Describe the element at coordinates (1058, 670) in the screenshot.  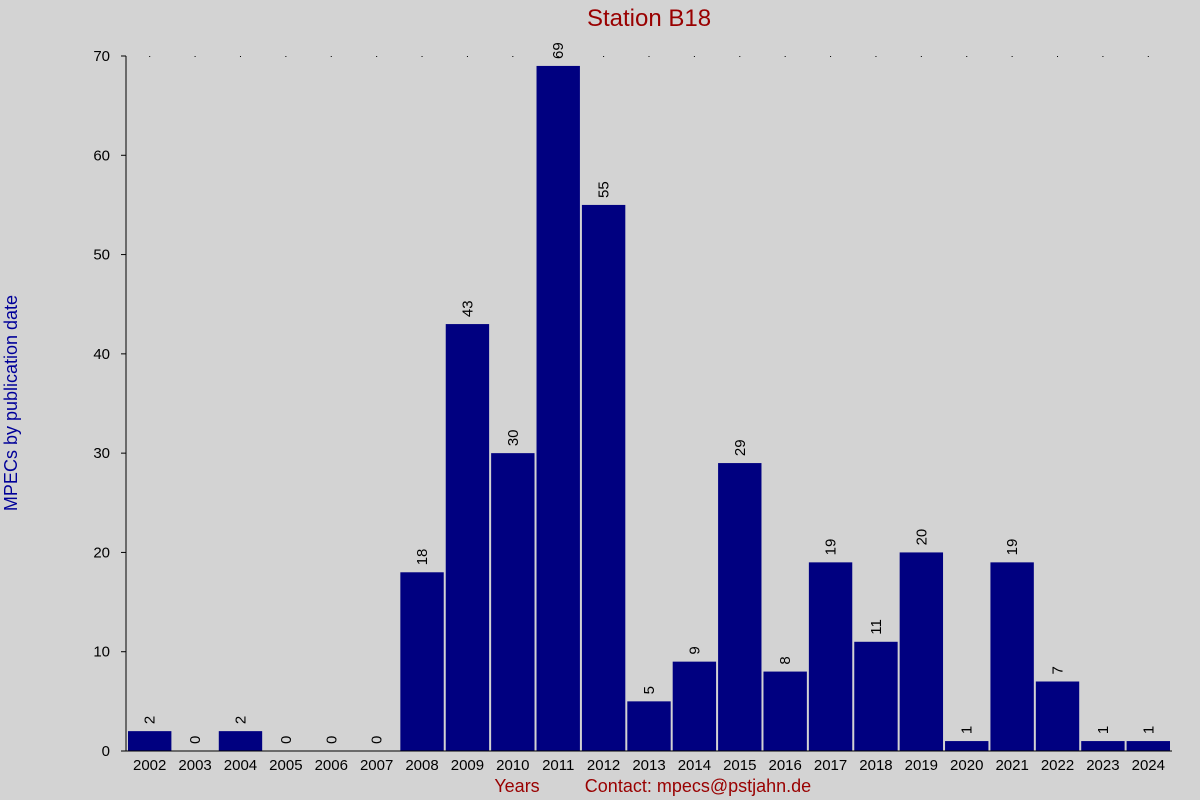
I see `bar-value-label: 7` at that location.